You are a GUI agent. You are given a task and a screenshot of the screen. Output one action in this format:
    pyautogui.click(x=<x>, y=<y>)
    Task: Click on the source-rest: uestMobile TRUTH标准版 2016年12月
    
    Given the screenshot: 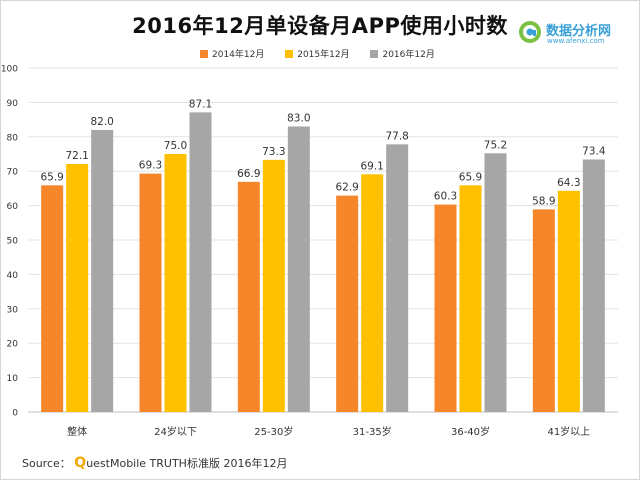 What is the action you would take?
    pyautogui.click(x=187, y=463)
    